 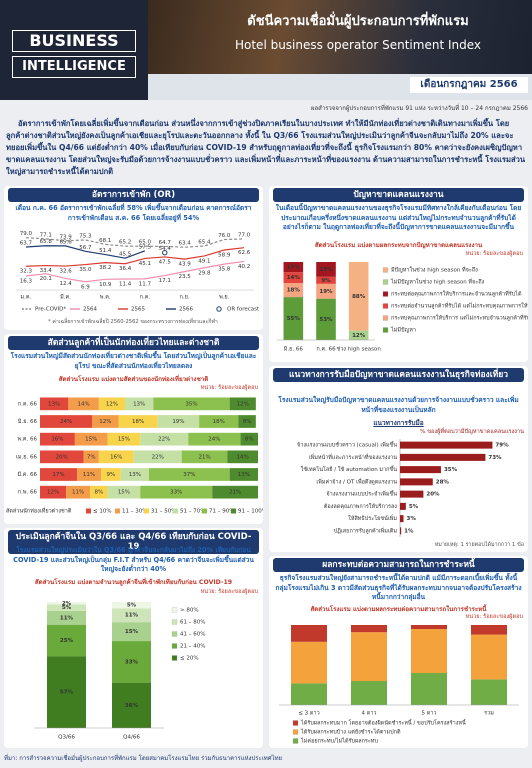 I want to click on logo-line: BUSINESS, so click(x=74, y=41).